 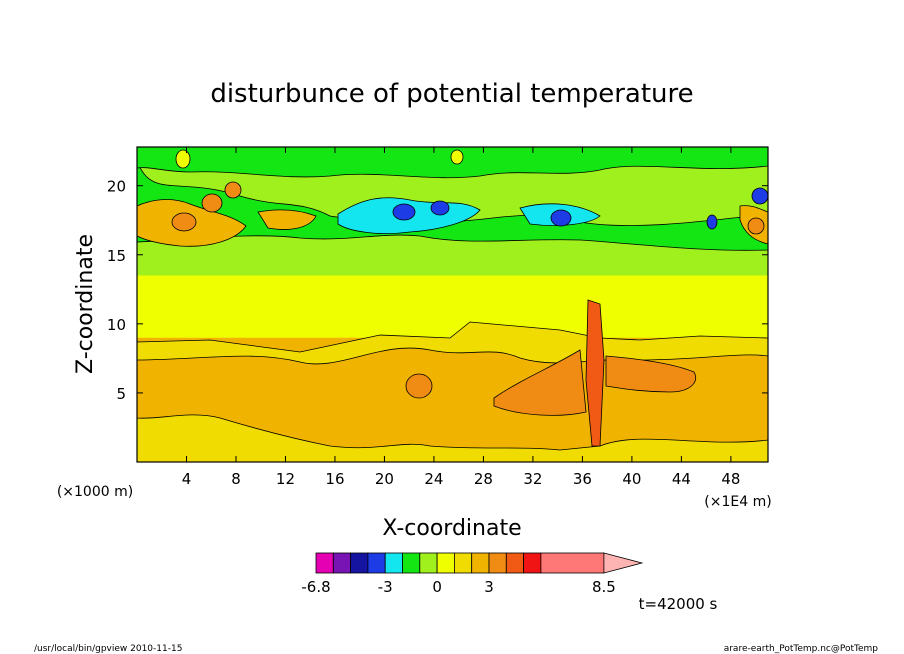 What do you see at coordinates (678, 604) in the screenshot?
I see `time-label: t=42000 s` at bounding box center [678, 604].